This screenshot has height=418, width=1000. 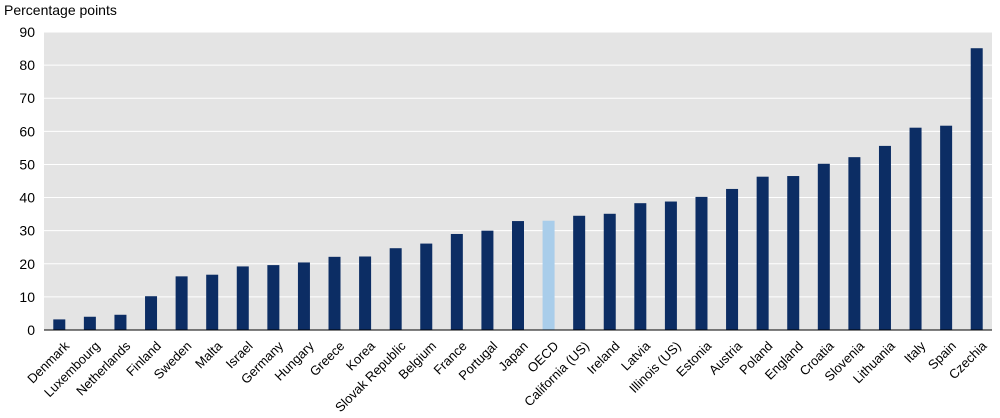 What do you see at coordinates (513, 356) in the screenshot?
I see `x-tick-label: Japan` at bounding box center [513, 356].